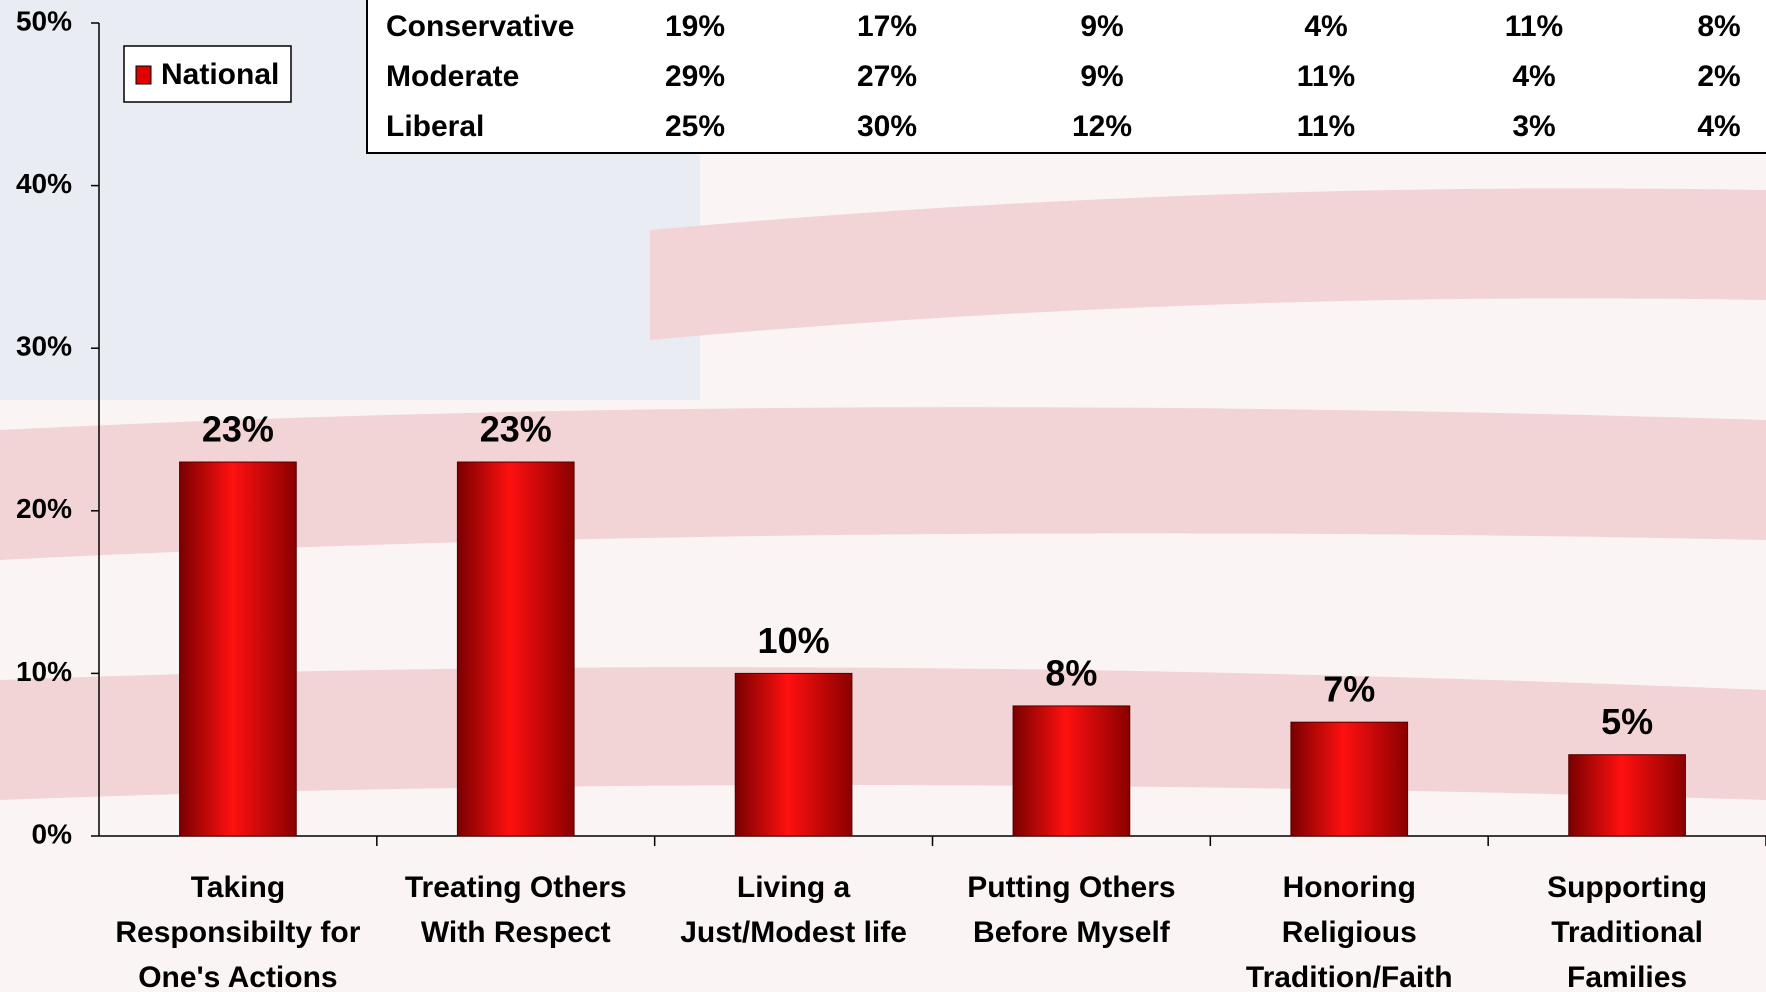 The width and height of the screenshot is (1766, 992). What do you see at coordinates (1718, 26) in the screenshot?
I see `table-cell: 8%` at bounding box center [1718, 26].